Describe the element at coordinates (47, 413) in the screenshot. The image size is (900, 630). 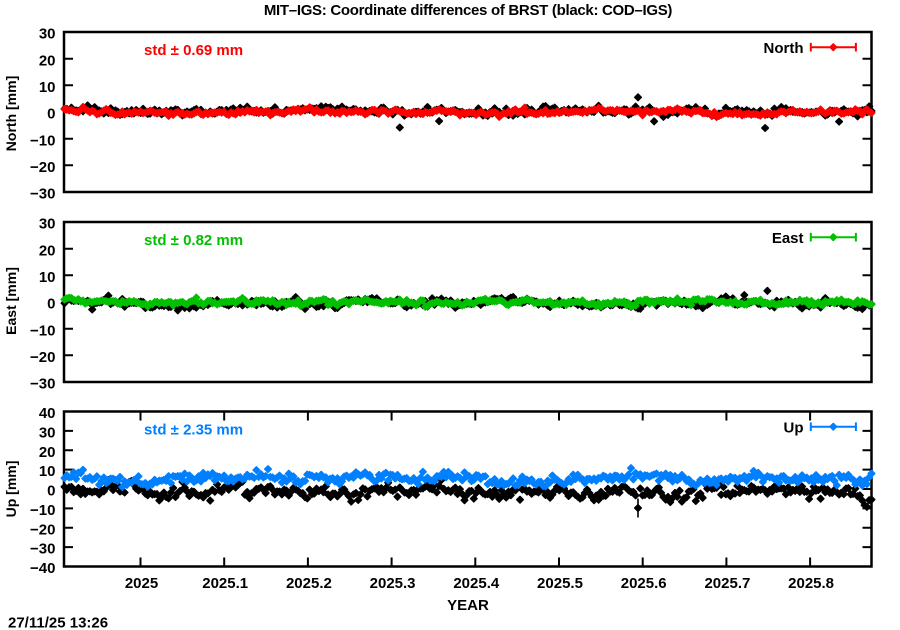
I see `svg-text: 40` at that location.